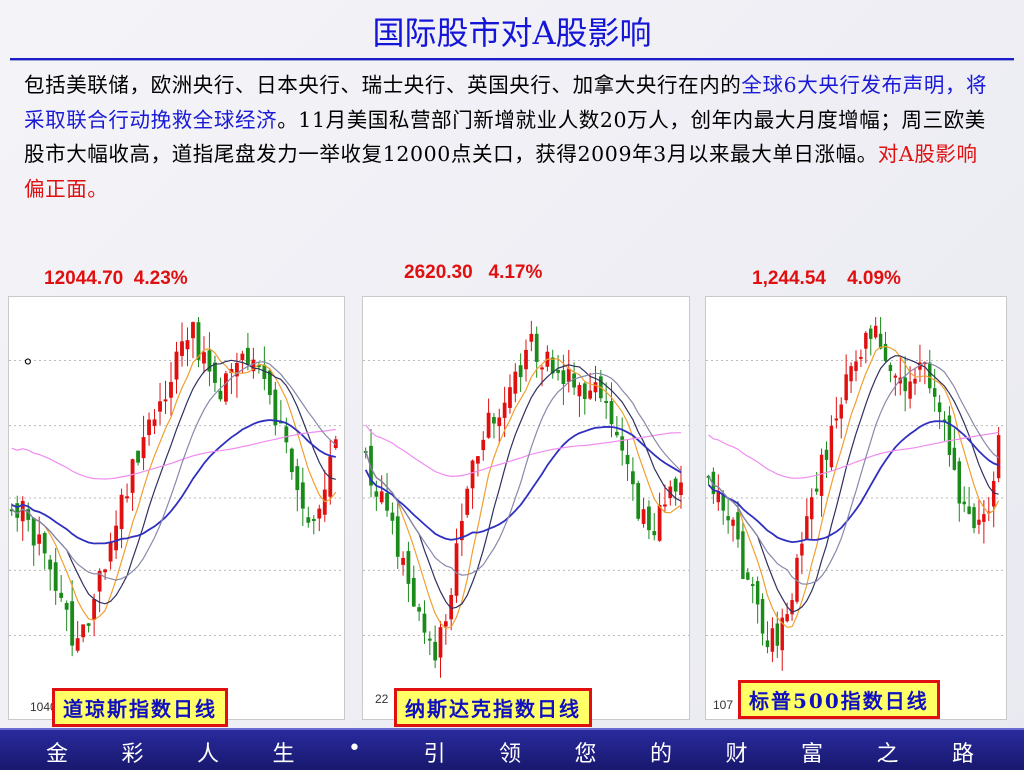 This screenshot has width=1024, height=770. I want to click on dow-chart-label: 道琼斯指数日线, so click(140, 707).